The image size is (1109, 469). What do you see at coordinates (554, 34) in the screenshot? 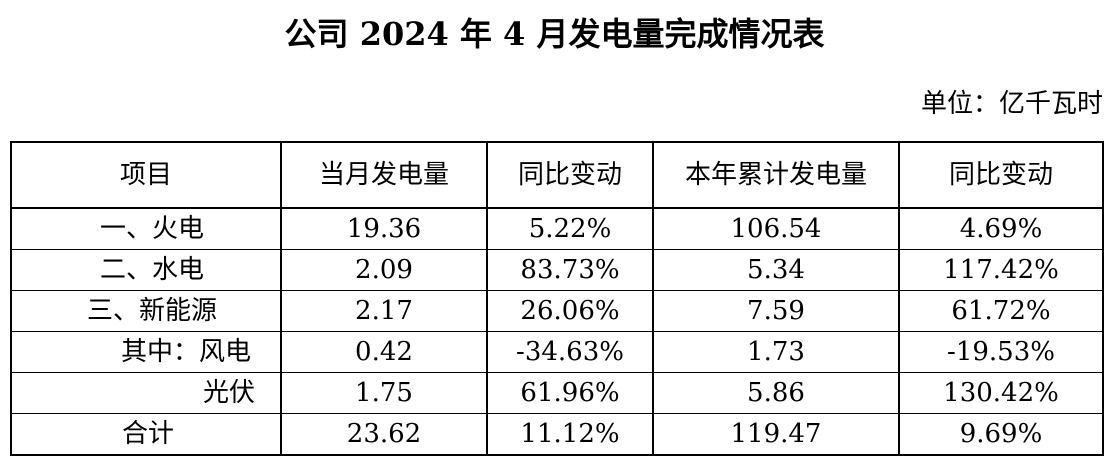
I see `page-title: 公司 2024 年 4 月发电量完成情况表` at bounding box center [554, 34].